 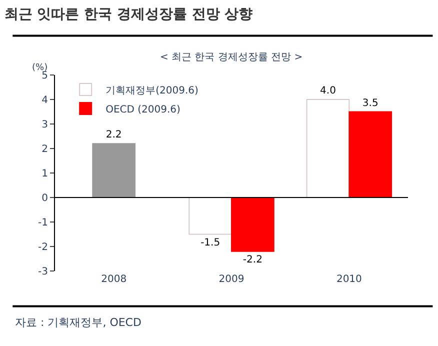 What do you see at coordinates (128, 14) in the screenshot?
I see `chart-title: 최근 잇따른 한국 경제성장률 전망 상향` at bounding box center [128, 14].